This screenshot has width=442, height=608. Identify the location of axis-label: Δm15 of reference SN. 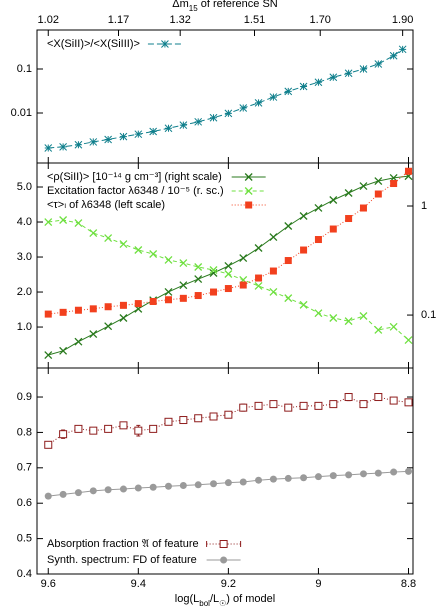
(225, 6).